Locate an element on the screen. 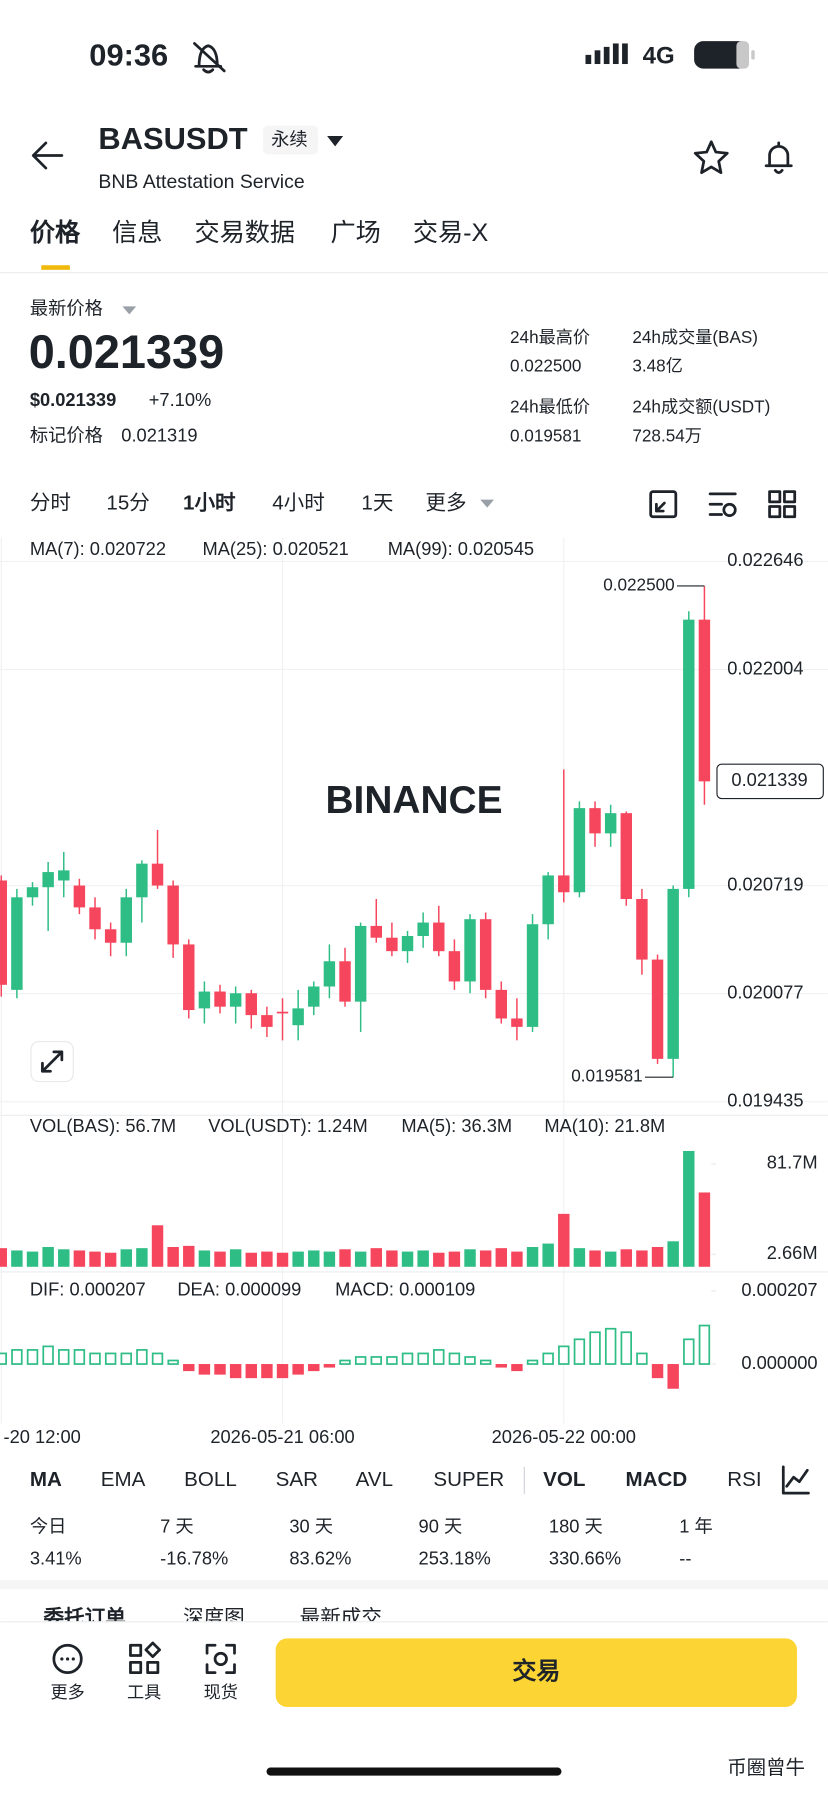 This screenshot has height=1795, width=828. interval: 分时 is located at coordinates (50, 503).